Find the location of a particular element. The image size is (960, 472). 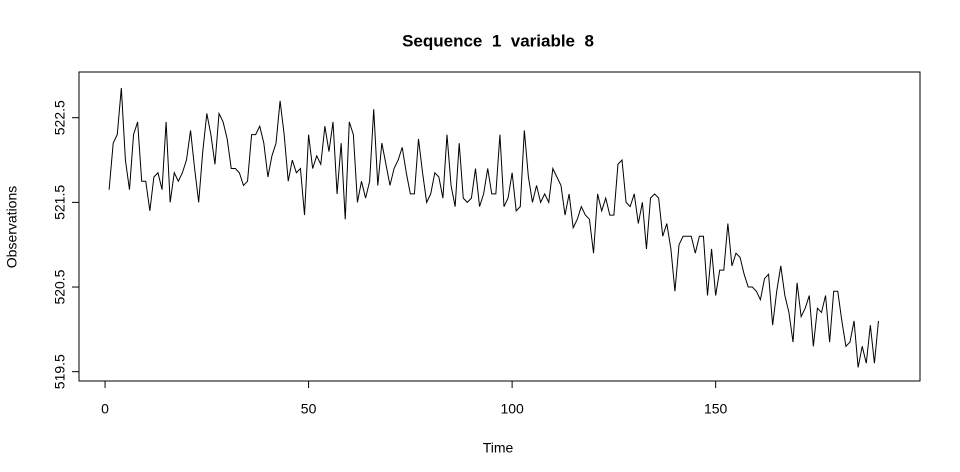

x-tick-label: 0 is located at coordinates (105, 409).